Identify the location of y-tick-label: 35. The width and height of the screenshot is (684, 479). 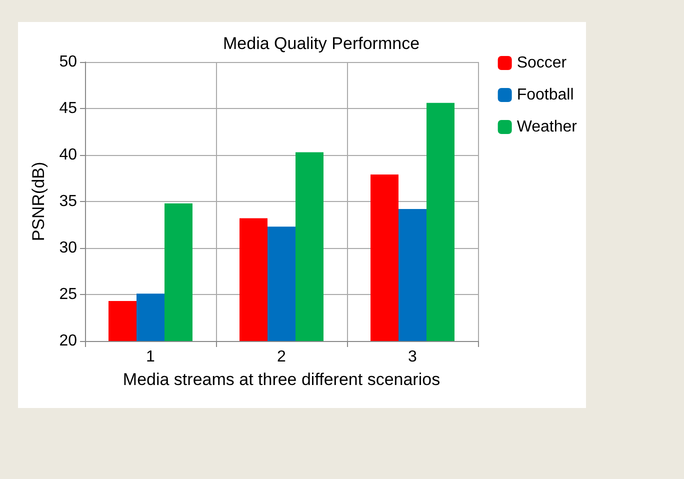
(68, 201).